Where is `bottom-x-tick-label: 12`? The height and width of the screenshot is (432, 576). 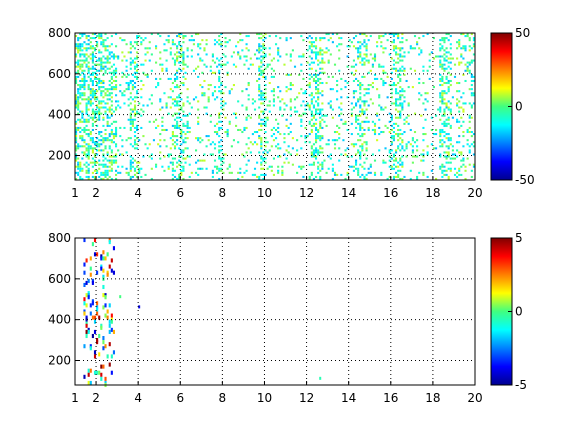
bottom-x-tick-label: 12 is located at coordinates (306, 398).